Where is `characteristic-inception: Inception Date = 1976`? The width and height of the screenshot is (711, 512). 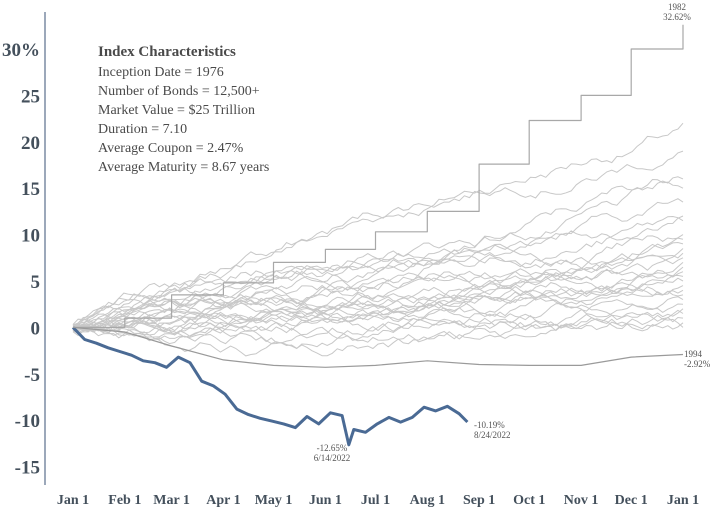 characteristic-inception: Inception Date = 1976 is located at coordinates (161, 72).